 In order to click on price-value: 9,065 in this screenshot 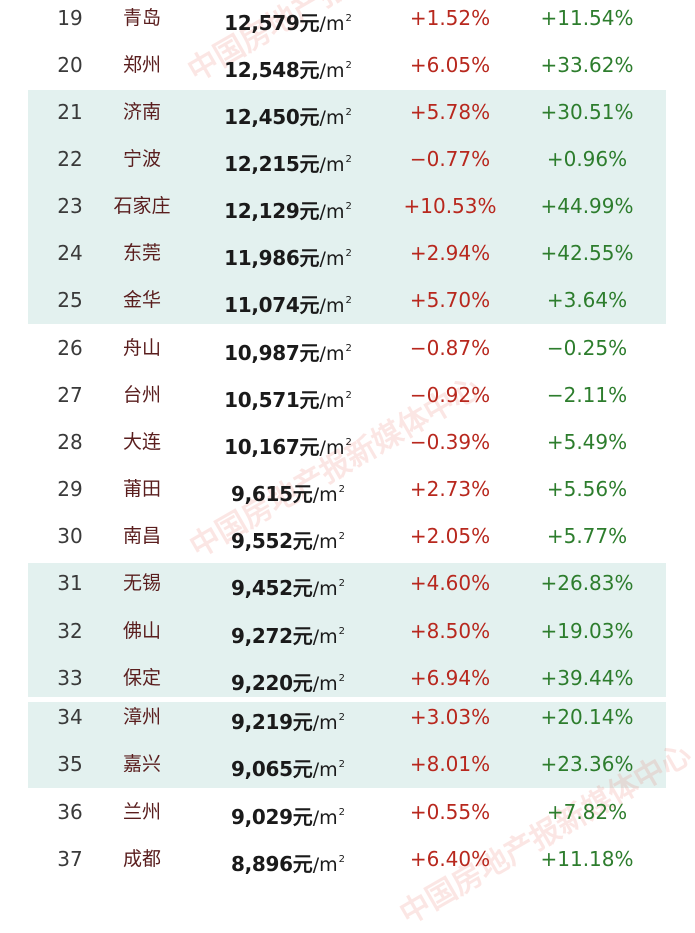, I will do `click(261, 769)`.